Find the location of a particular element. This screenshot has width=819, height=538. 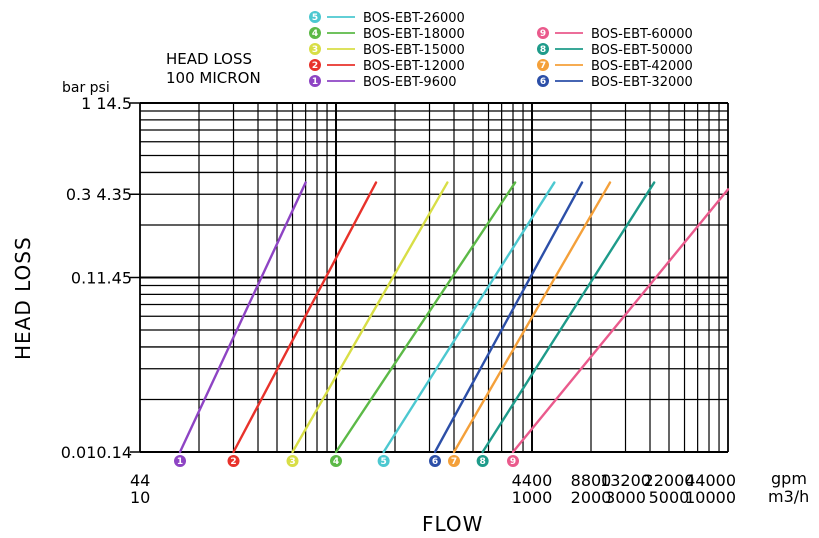

x-unit-m3h: m3/h is located at coordinates (788, 496).